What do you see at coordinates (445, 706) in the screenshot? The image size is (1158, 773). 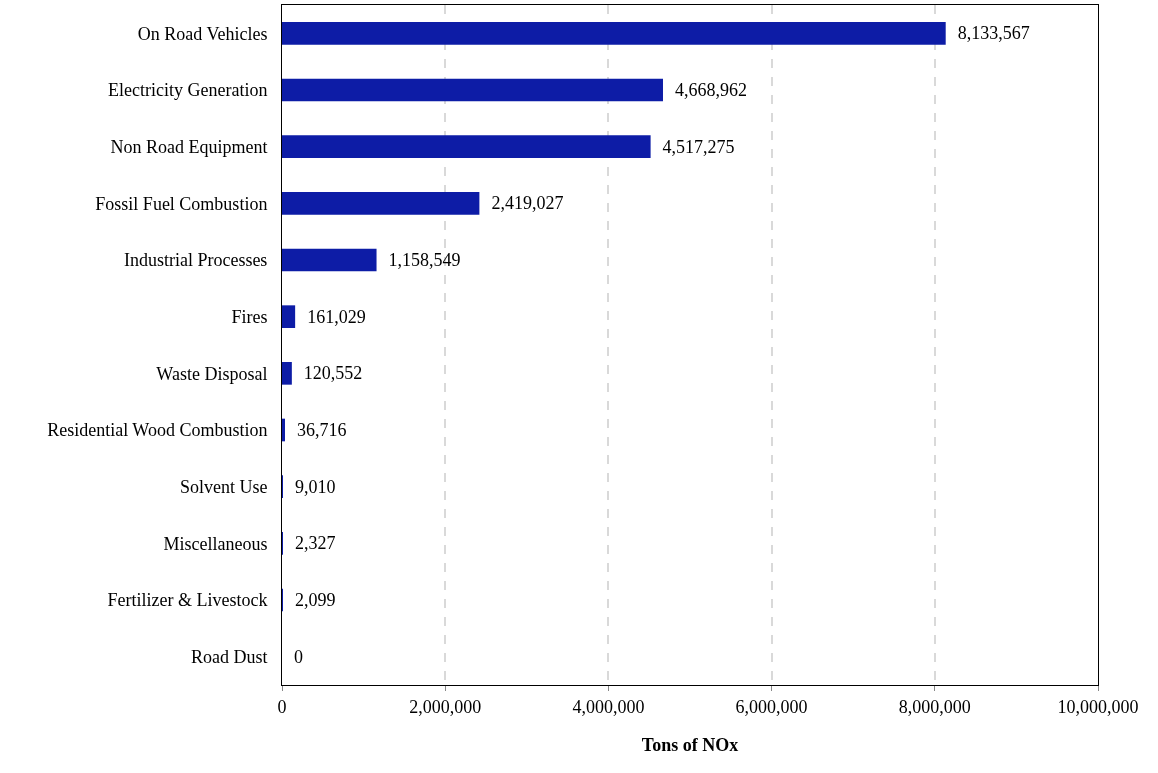 I see `x-tick-label: 2,000,000` at bounding box center [445, 706].